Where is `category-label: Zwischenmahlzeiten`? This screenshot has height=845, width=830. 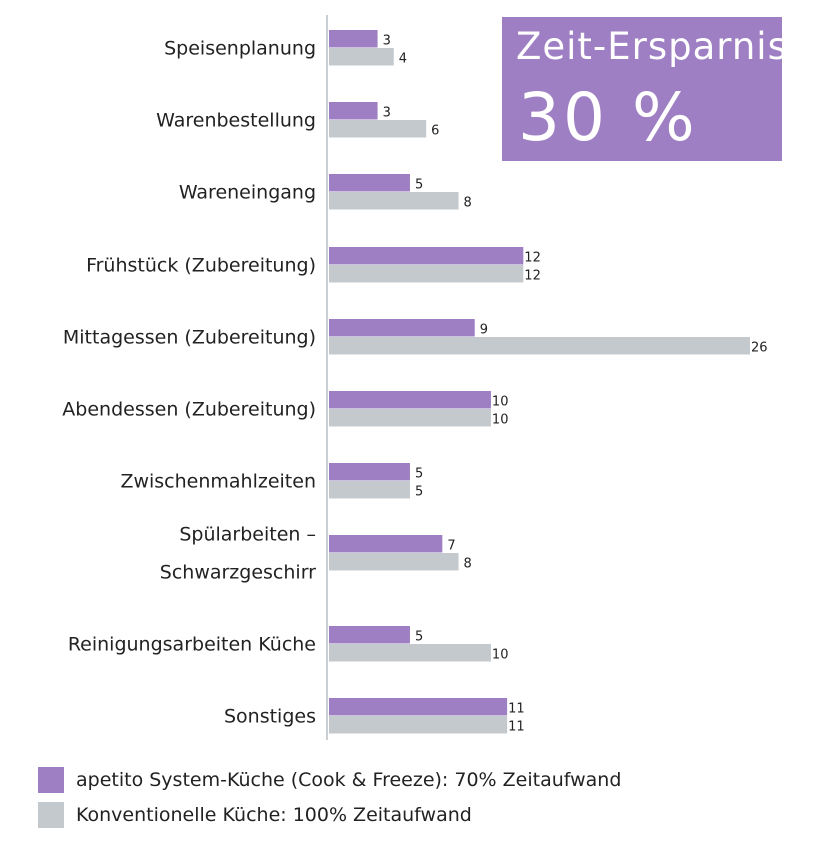
category-label: Zwischenmahlzeiten is located at coordinates (218, 482).